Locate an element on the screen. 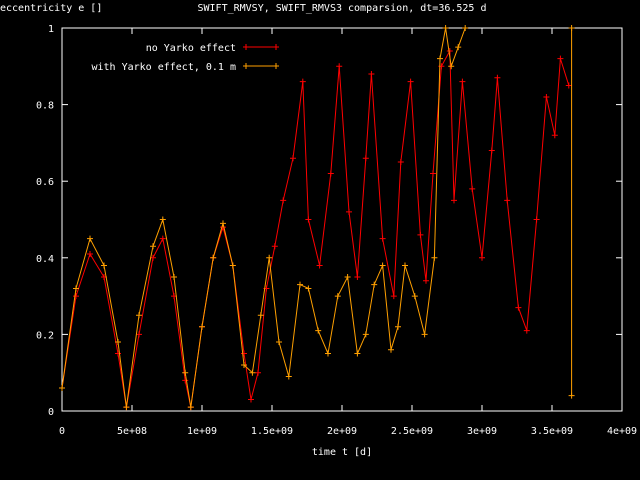 This screenshot has height=480, width=640. y-tick-label: 1 is located at coordinates (51, 29).